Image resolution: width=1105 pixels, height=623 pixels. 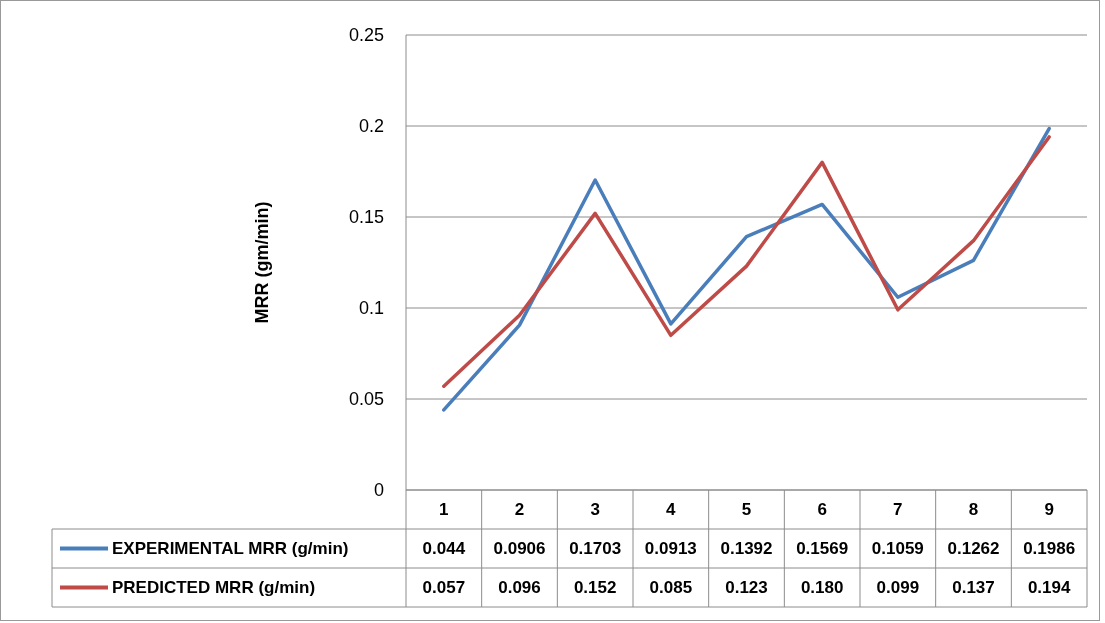 I want to click on data-label: 0.1986, so click(x=1049, y=549).